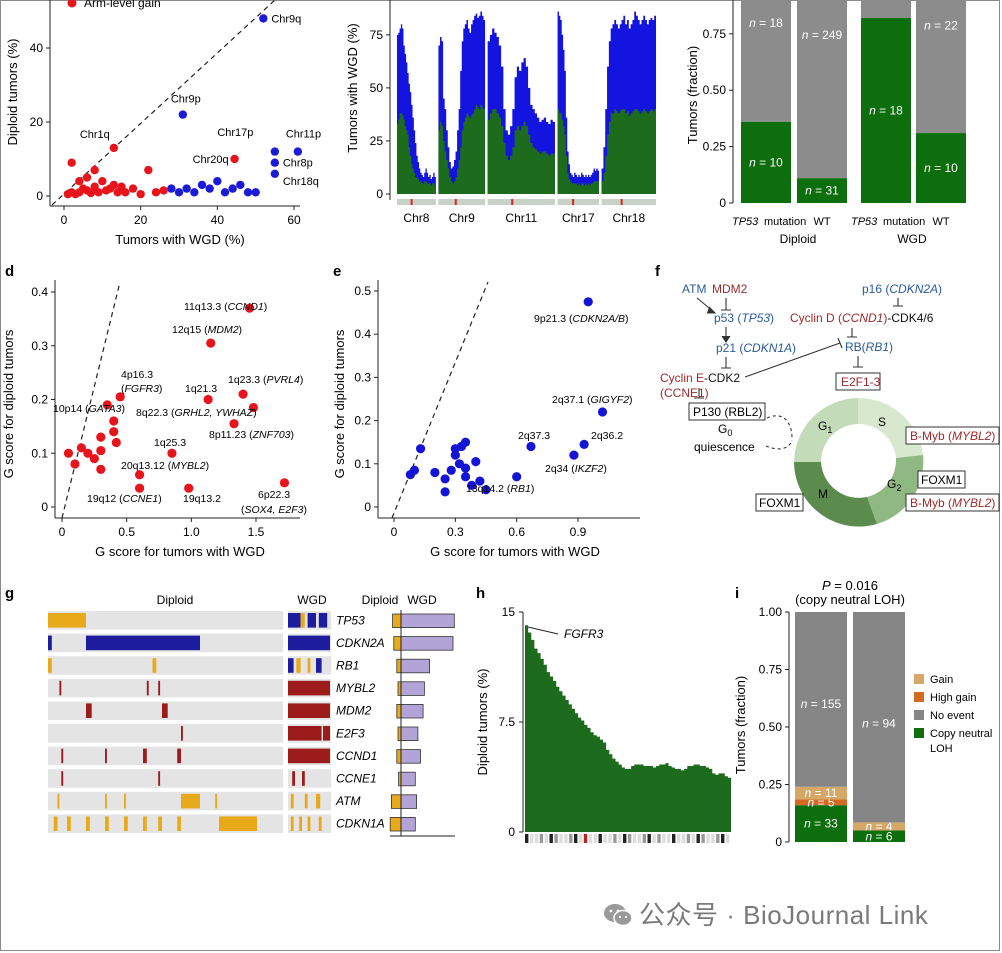  I want to click on e-y-tick-label: 0.2, so click(362, 421).